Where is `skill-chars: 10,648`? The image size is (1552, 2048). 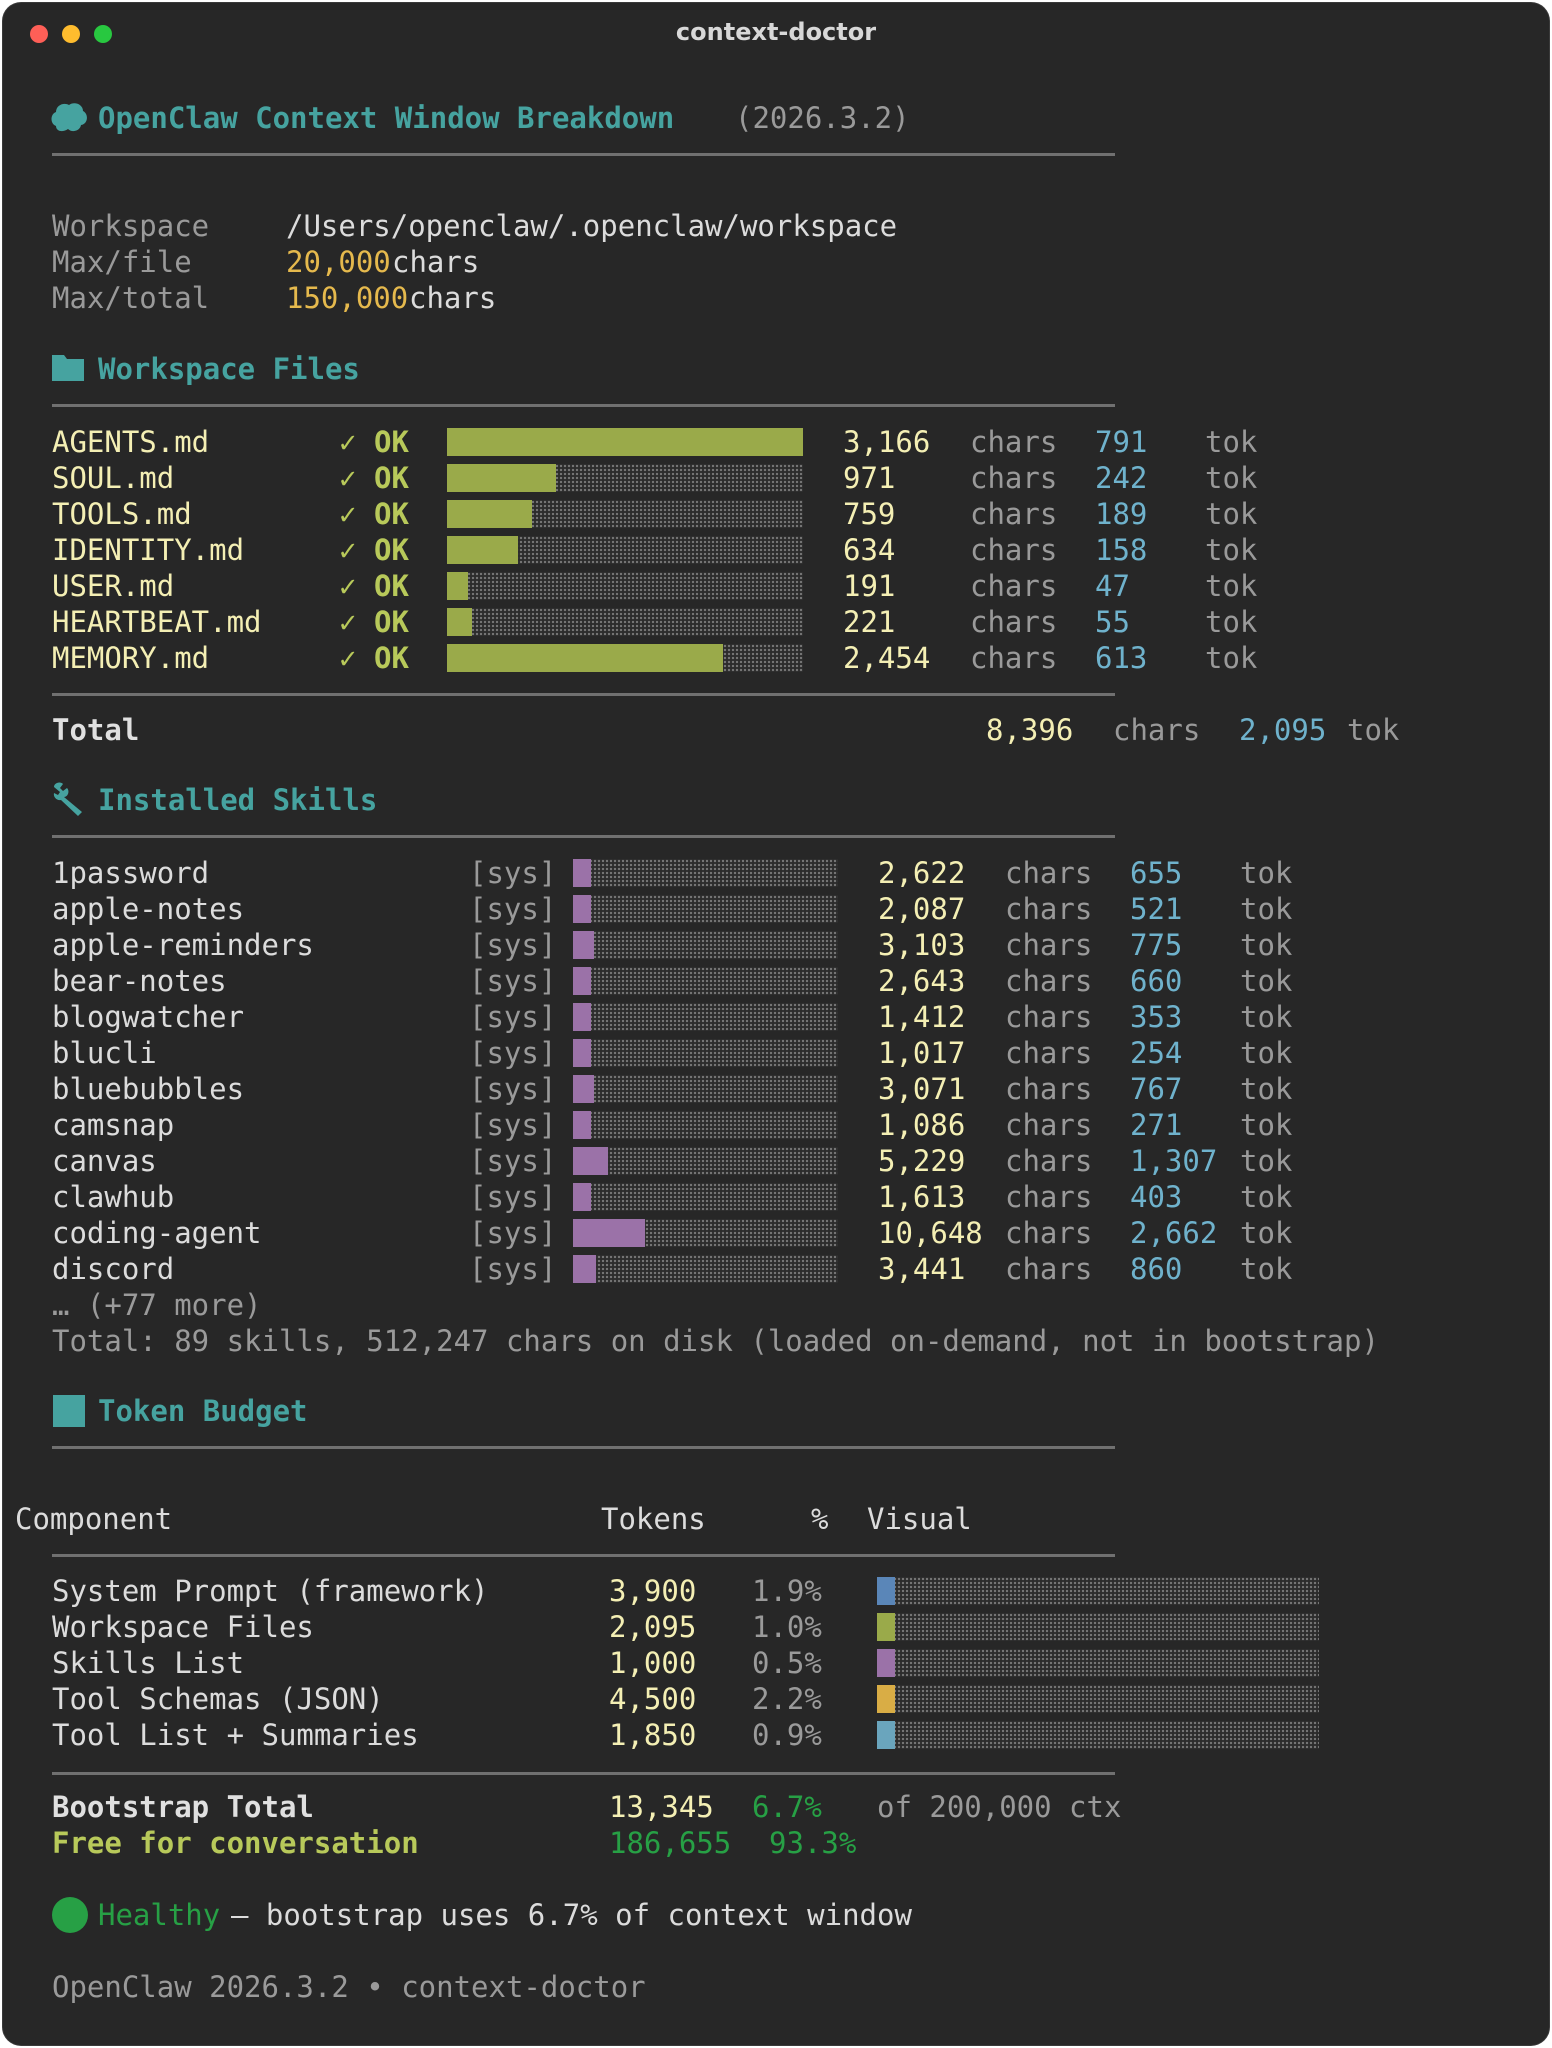
skill-chars: 10,648 is located at coordinates (930, 1233).